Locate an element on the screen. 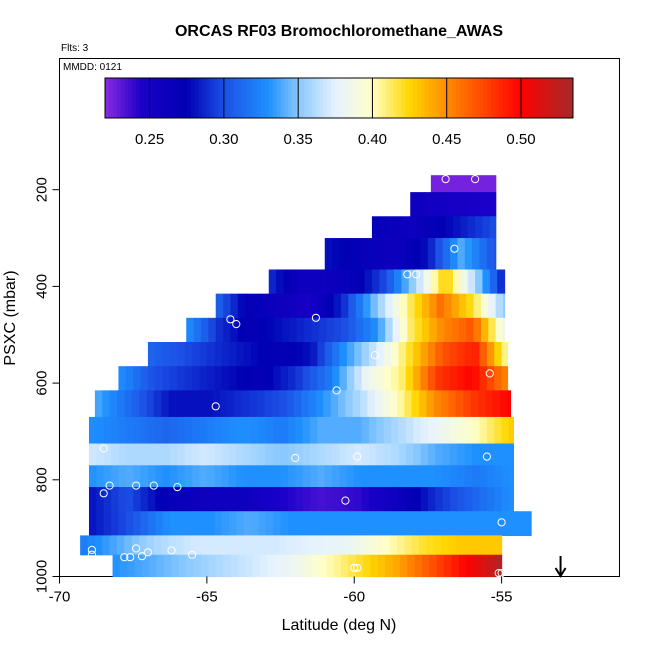  y-axis-label: PSXC (mbar) is located at coordinates (10, 317).